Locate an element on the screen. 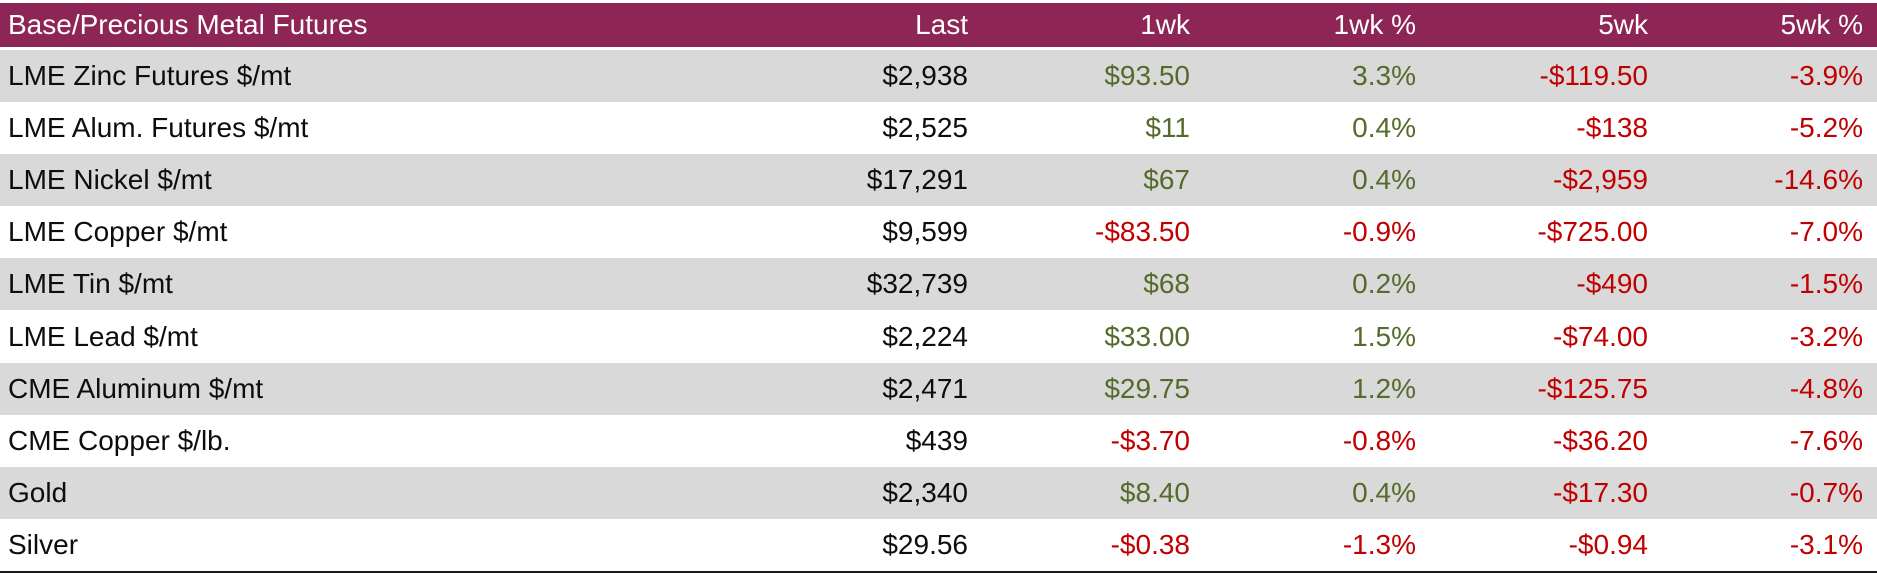  1wk-change-cell: -$3.70 is located at coordinates (1150, 440).